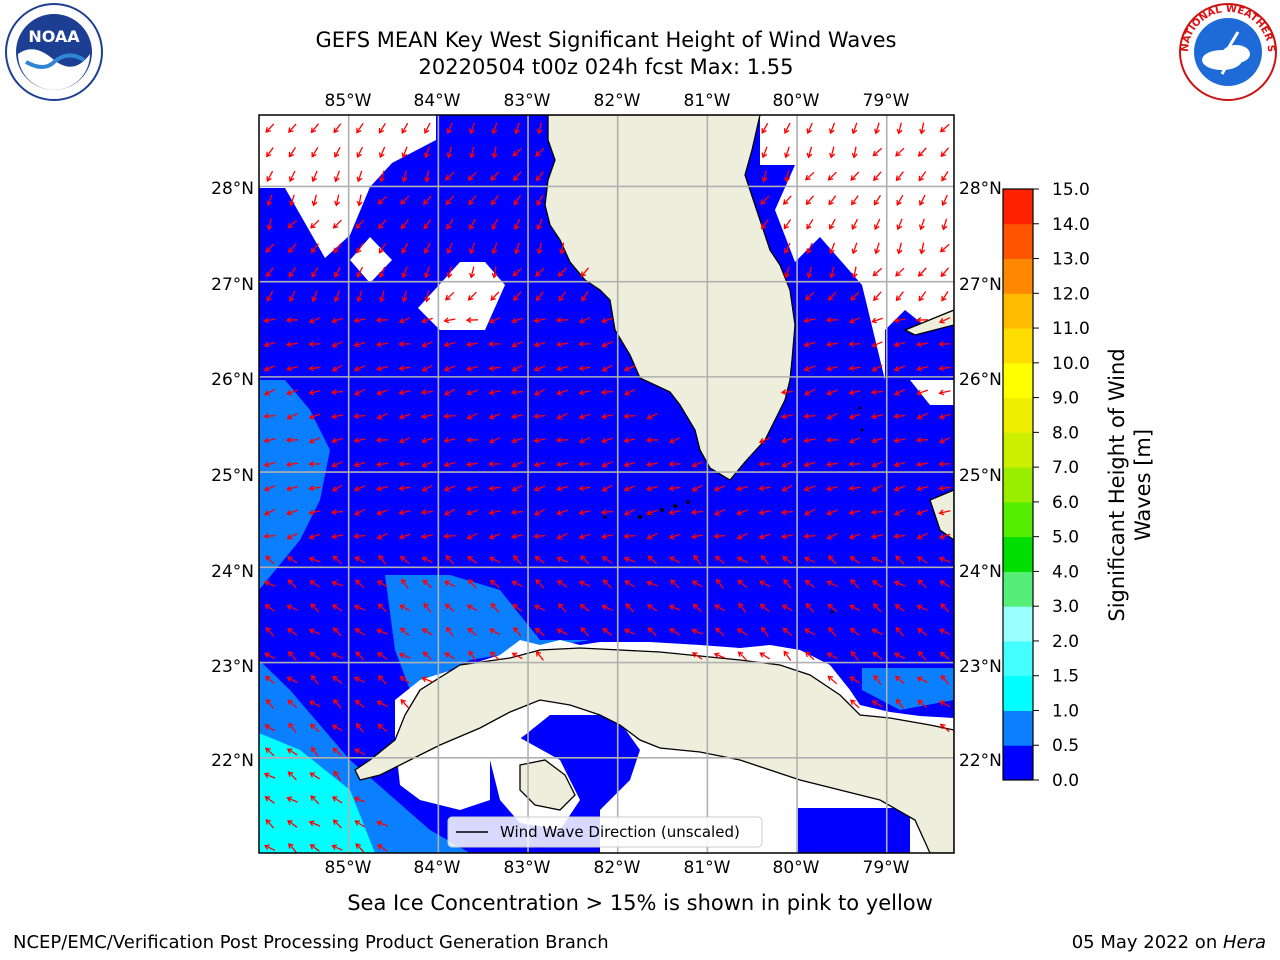 The image size is (1280, 960). Describe the element at coordinates (886, 868) in the screenshot. I see `lon-tick-bottom: 79°W` at that location.